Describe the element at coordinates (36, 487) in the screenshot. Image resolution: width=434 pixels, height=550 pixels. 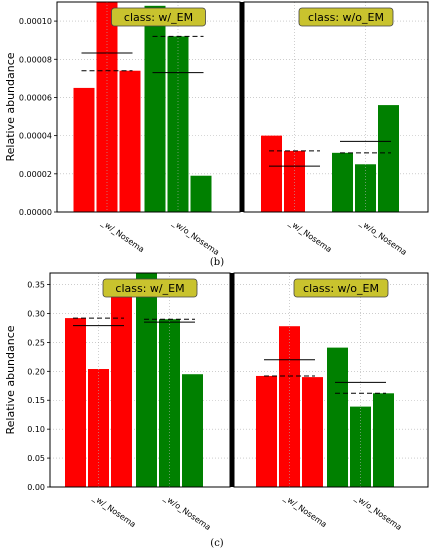
I see `y-tick-label: 0.00` at that location.